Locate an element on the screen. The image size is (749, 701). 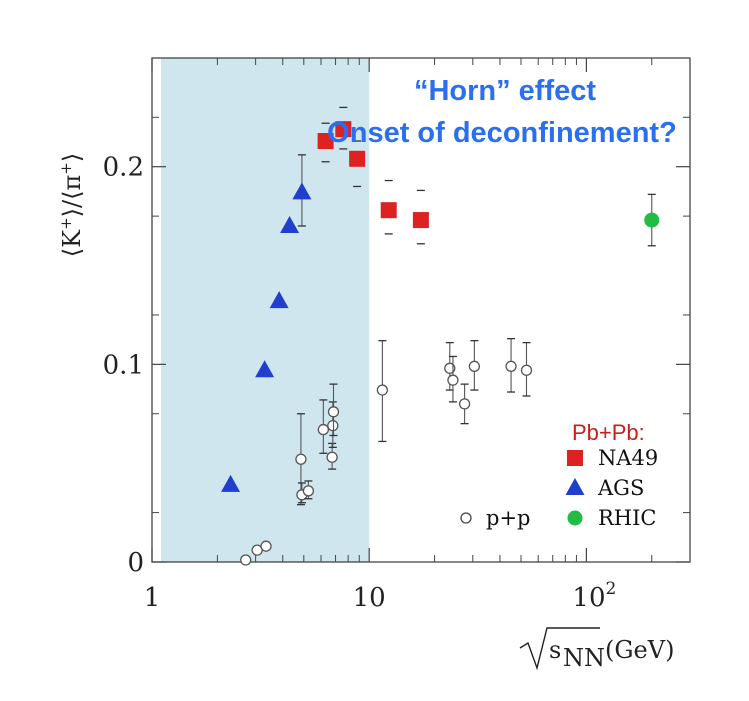
y-tick-label: 0.2 is located at coordinates (123, 168).